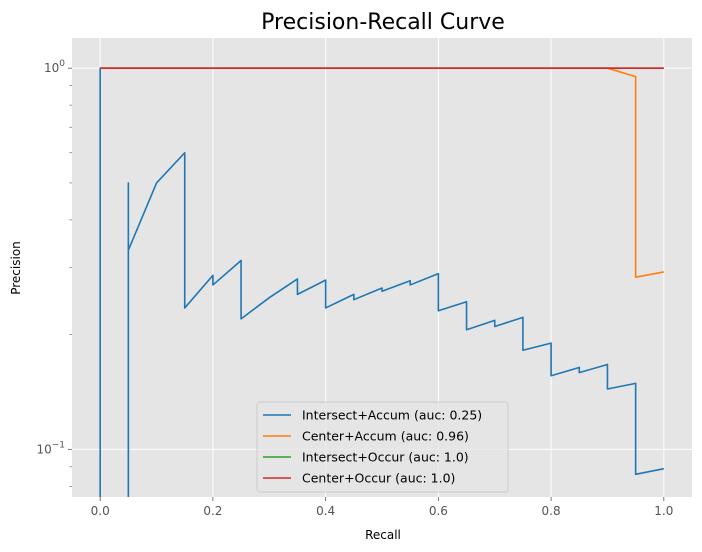 Image resolution: width=702 pixels, height=552 pixels. What do you see at coordinates (378, 478) in the screenshot?
I see `legend-label: Center+Occur (auc: 1.0)` at bounding box center [378, 478].